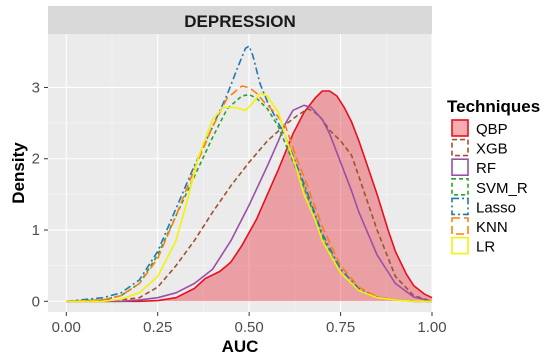 The image size is (558, 358). What do you see at coordinates (66, 327) in the screenshot?
I see `x-tick-label: 0.00` at bounding box center [66, 327].